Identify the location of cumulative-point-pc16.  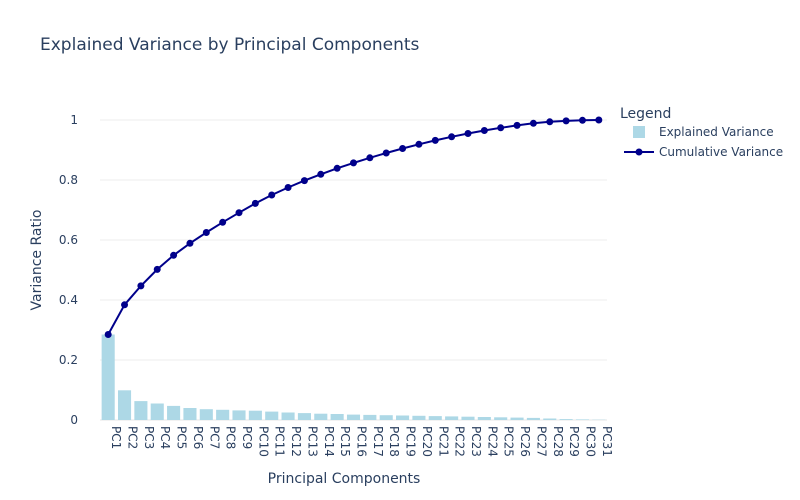
(353, 163).